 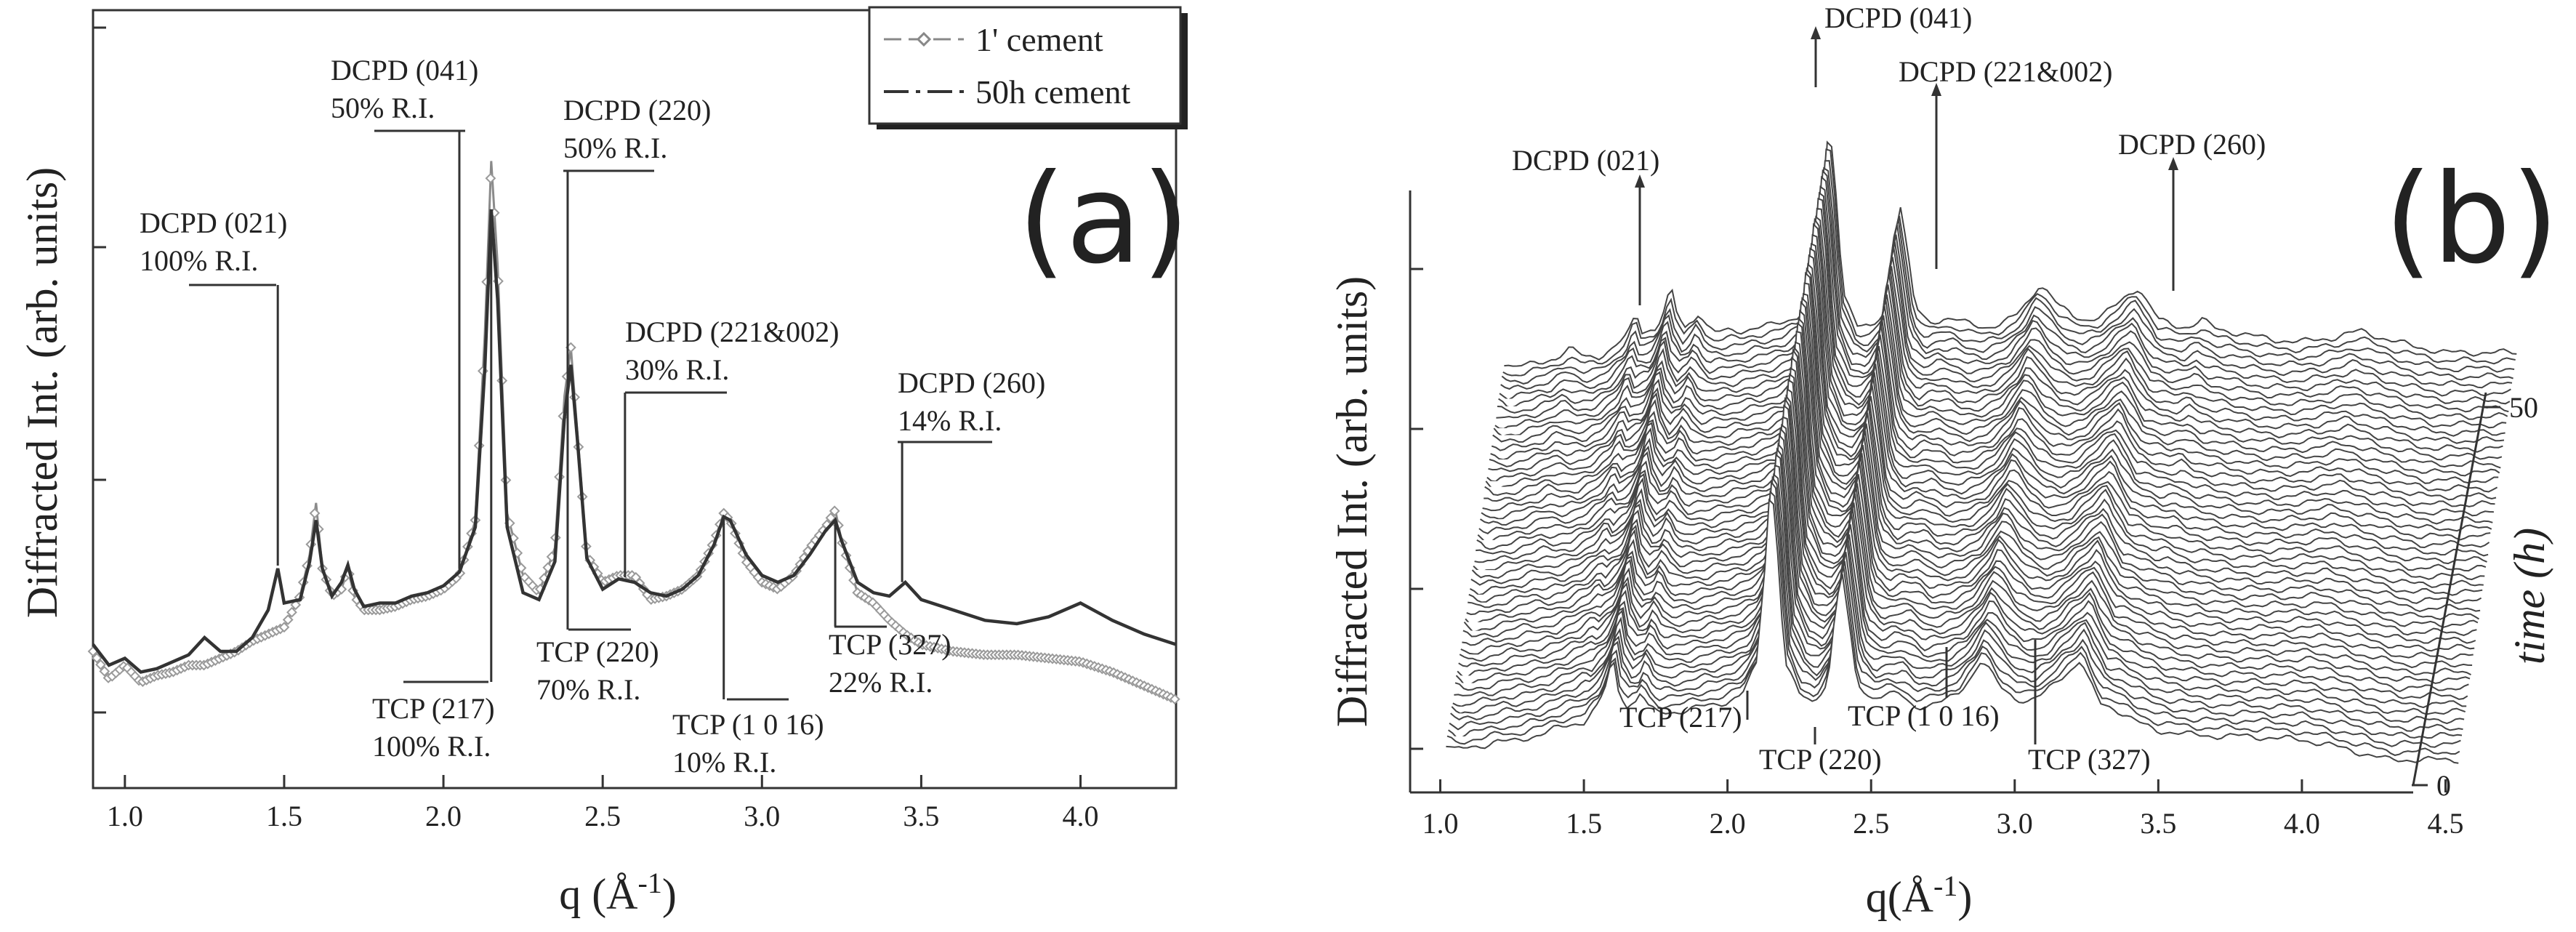 I want to click on annotation-ri: 22% R.I., so click(x=881, y=682).